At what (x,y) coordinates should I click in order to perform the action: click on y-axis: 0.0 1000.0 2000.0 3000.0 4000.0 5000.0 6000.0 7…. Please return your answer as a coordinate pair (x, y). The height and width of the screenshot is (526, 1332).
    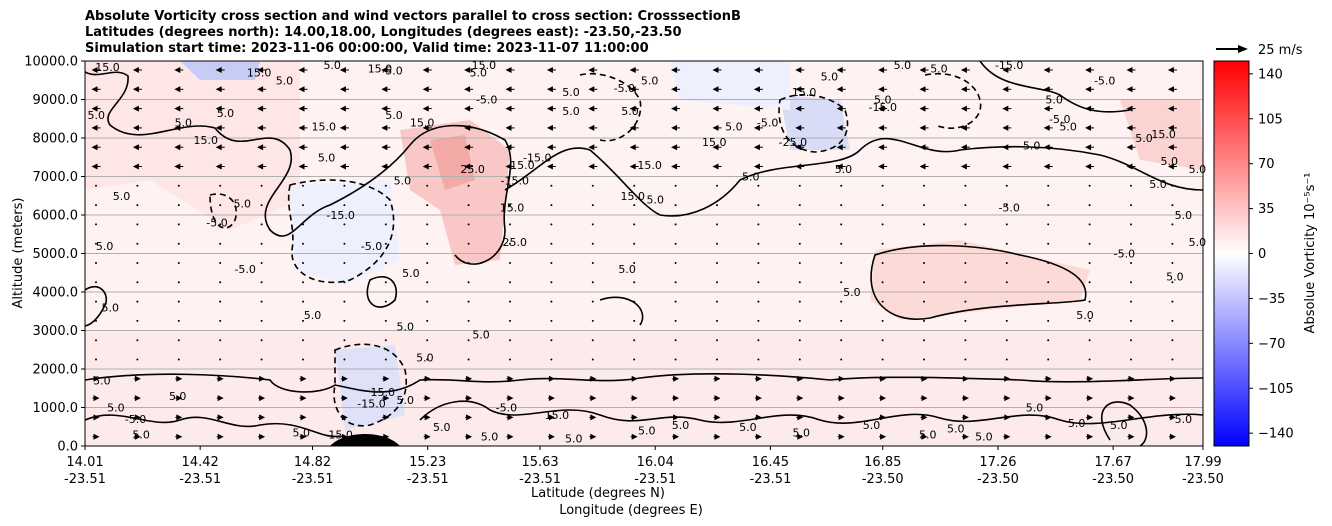
    Looking at the image, I should click on (54, 255).